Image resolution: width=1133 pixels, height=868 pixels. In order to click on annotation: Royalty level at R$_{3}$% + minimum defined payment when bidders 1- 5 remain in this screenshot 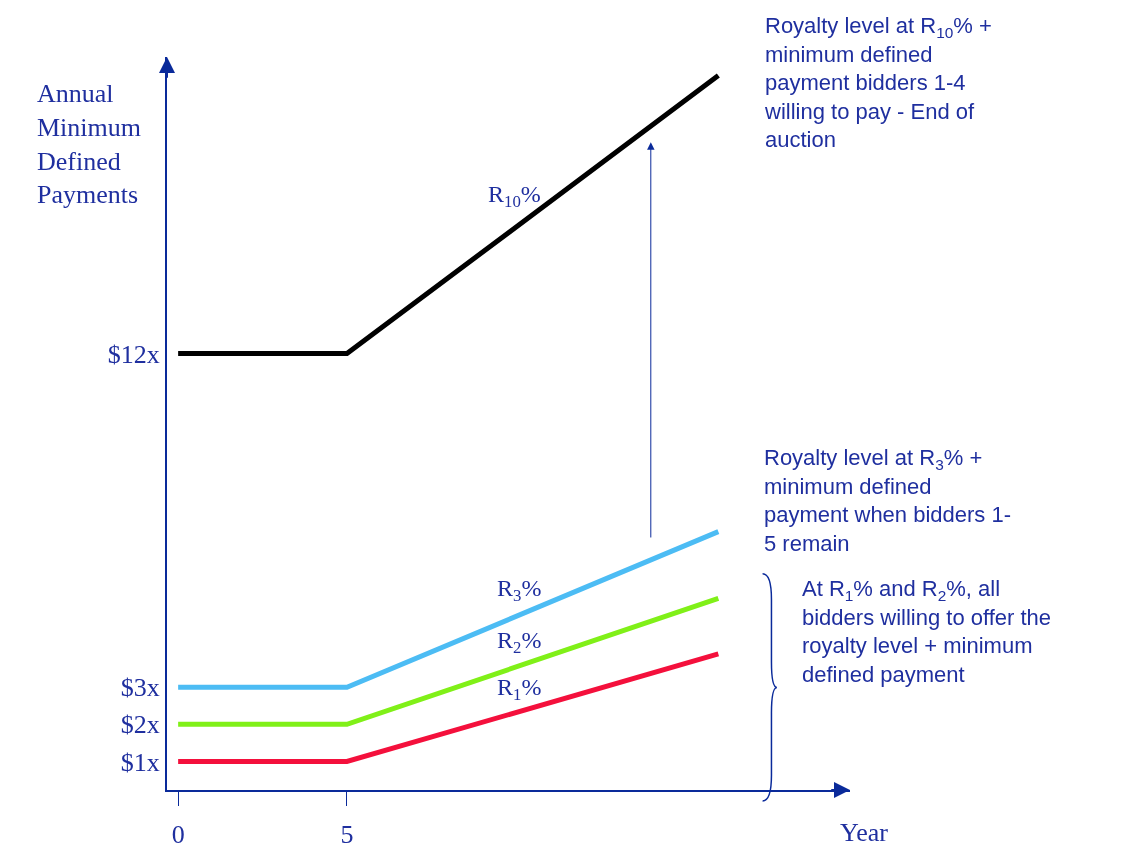, I will do `click(888, 500)`.